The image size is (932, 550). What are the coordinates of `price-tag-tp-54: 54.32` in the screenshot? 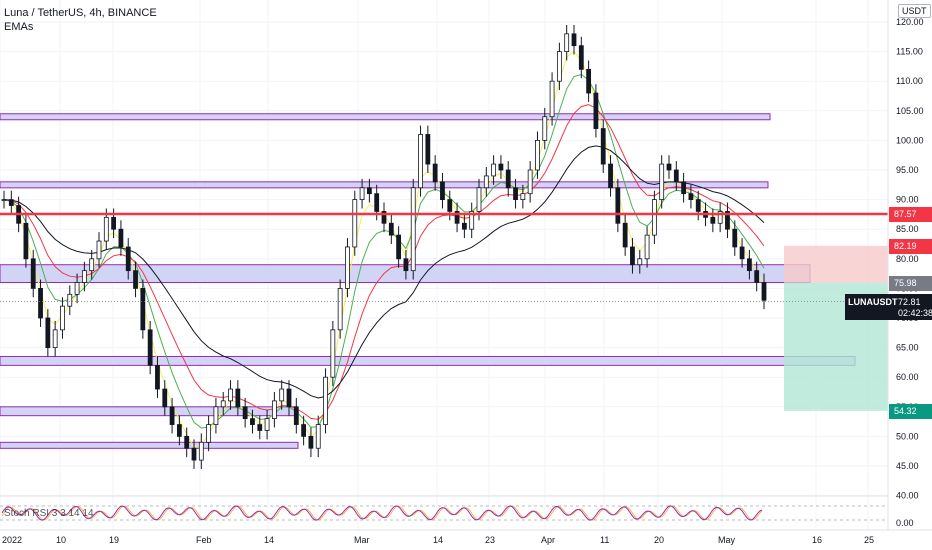 It's located at (910, 411).